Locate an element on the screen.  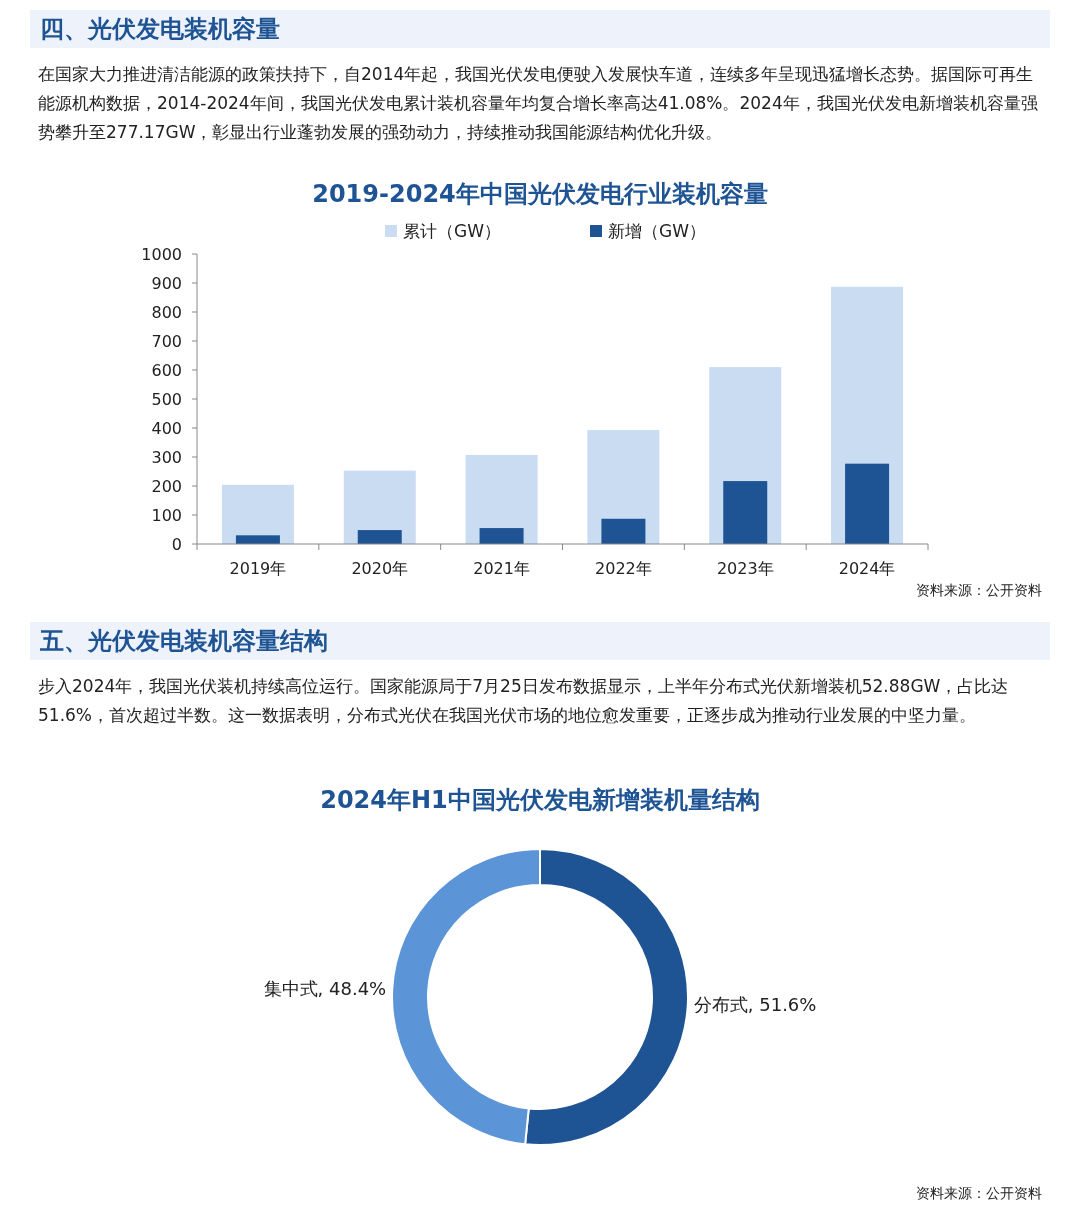
y-tick-label: 100 is located at coordinates (166, 515).